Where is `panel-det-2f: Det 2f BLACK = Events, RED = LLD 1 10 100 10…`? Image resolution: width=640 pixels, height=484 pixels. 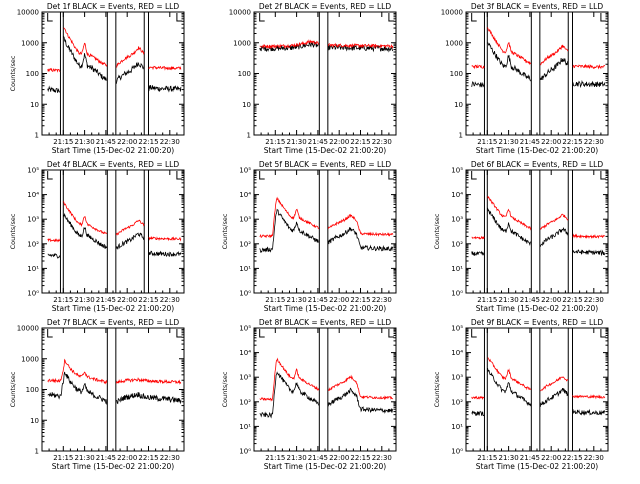
panel-det-2f: Det 2f BLACK = Events, RED = LLD 1 10 100 10… is located at coordinates (313, 78).